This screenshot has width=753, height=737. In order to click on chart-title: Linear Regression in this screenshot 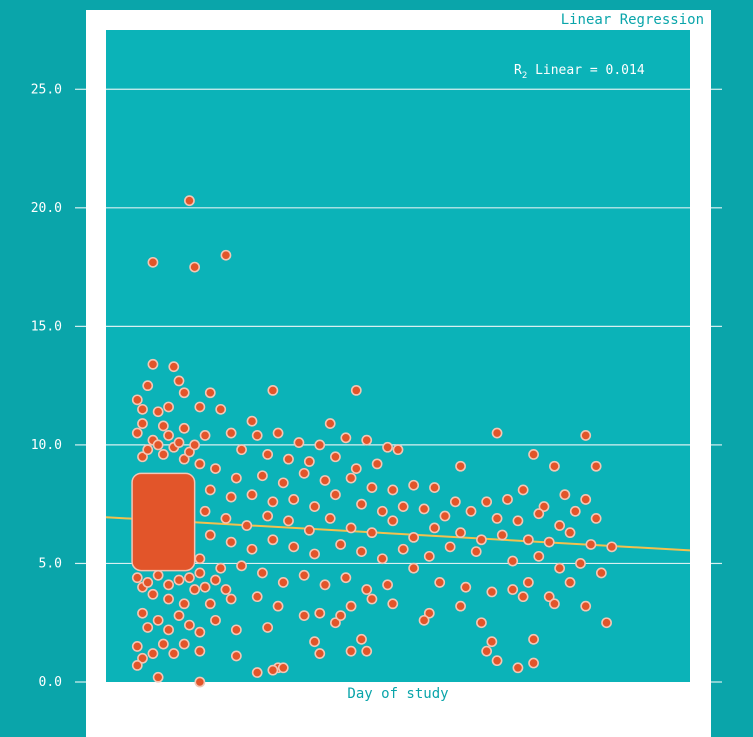, I will do `click(632, 20)`.